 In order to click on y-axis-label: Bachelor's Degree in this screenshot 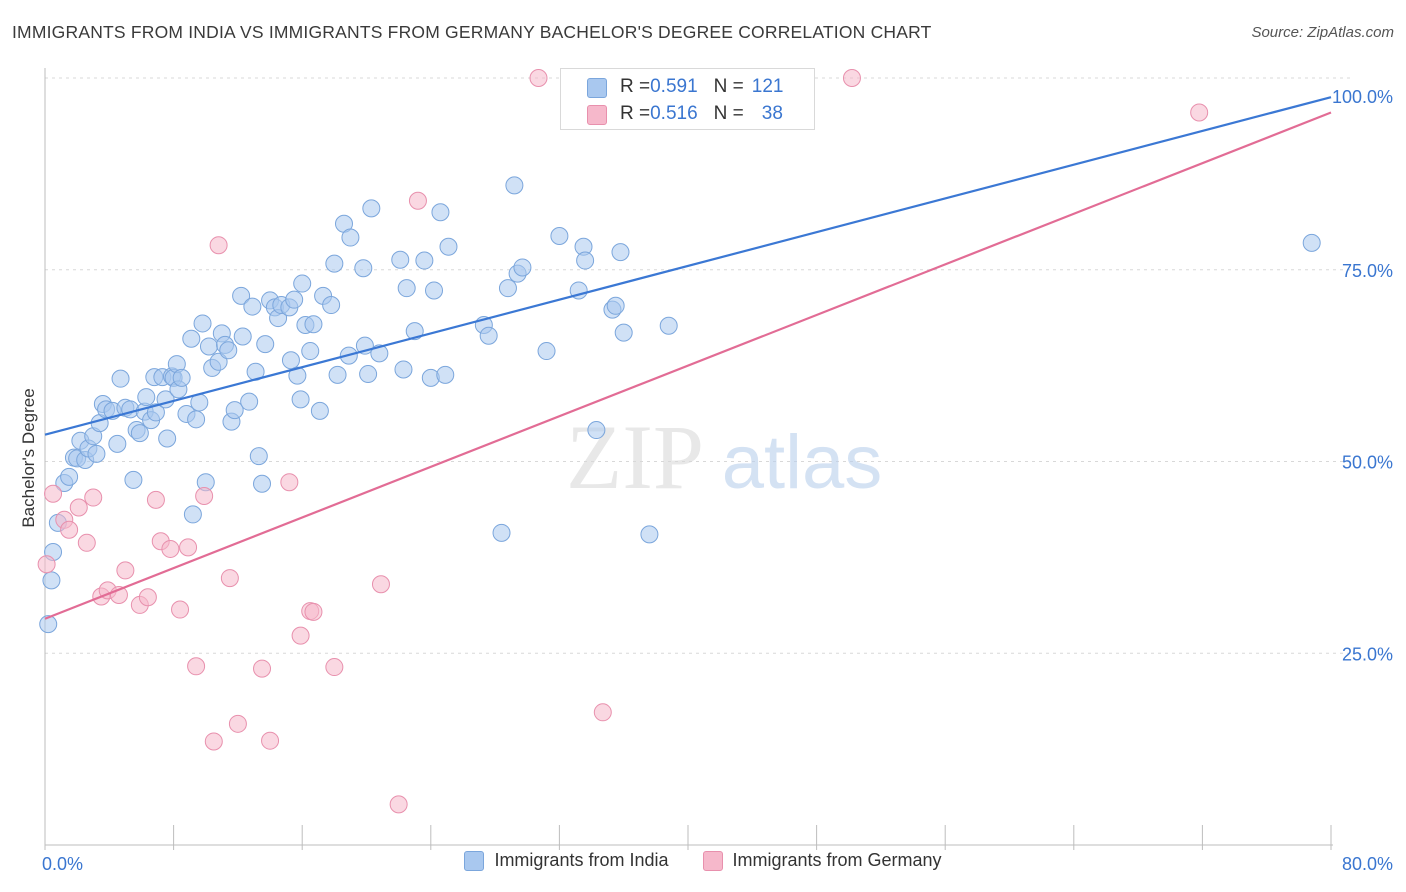, I will do `click(28, 457)`.